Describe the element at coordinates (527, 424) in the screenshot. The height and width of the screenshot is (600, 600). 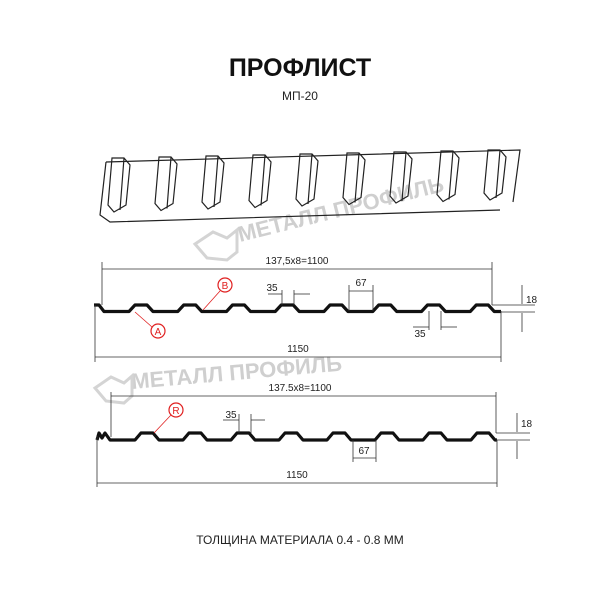
I see `profile-2-height-label: 18` at that location.